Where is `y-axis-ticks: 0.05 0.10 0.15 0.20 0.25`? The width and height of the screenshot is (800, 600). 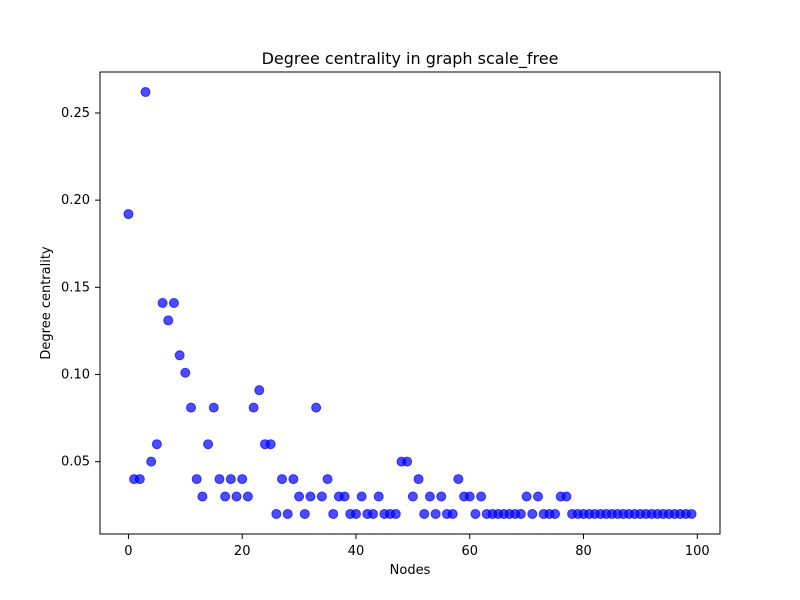 y-axis-ticks: 0.05 0.10 0.15 0.20 0.25 is located at coordinates (80, 288).